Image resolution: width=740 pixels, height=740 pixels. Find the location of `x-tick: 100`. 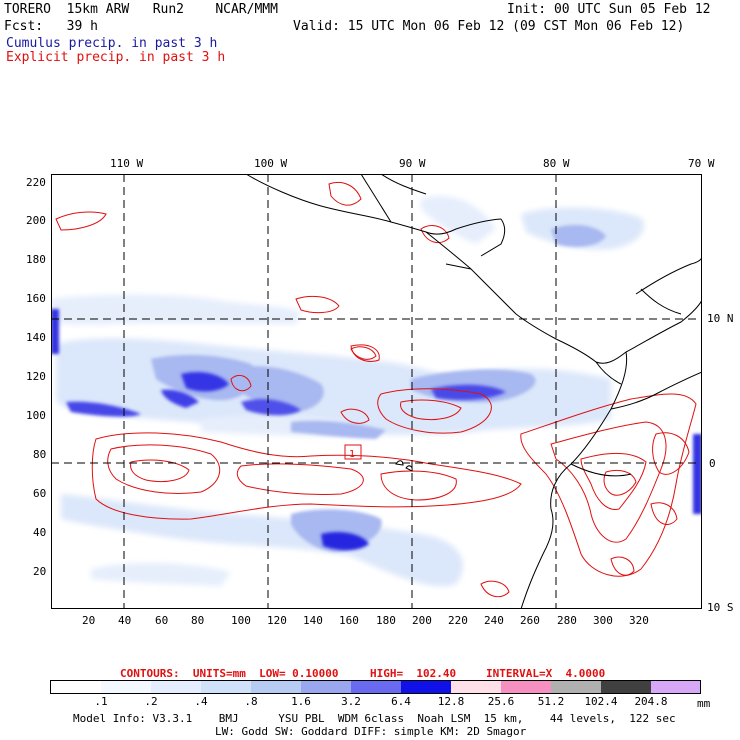

x-tick: 100 is located at coordinates (241, 620).